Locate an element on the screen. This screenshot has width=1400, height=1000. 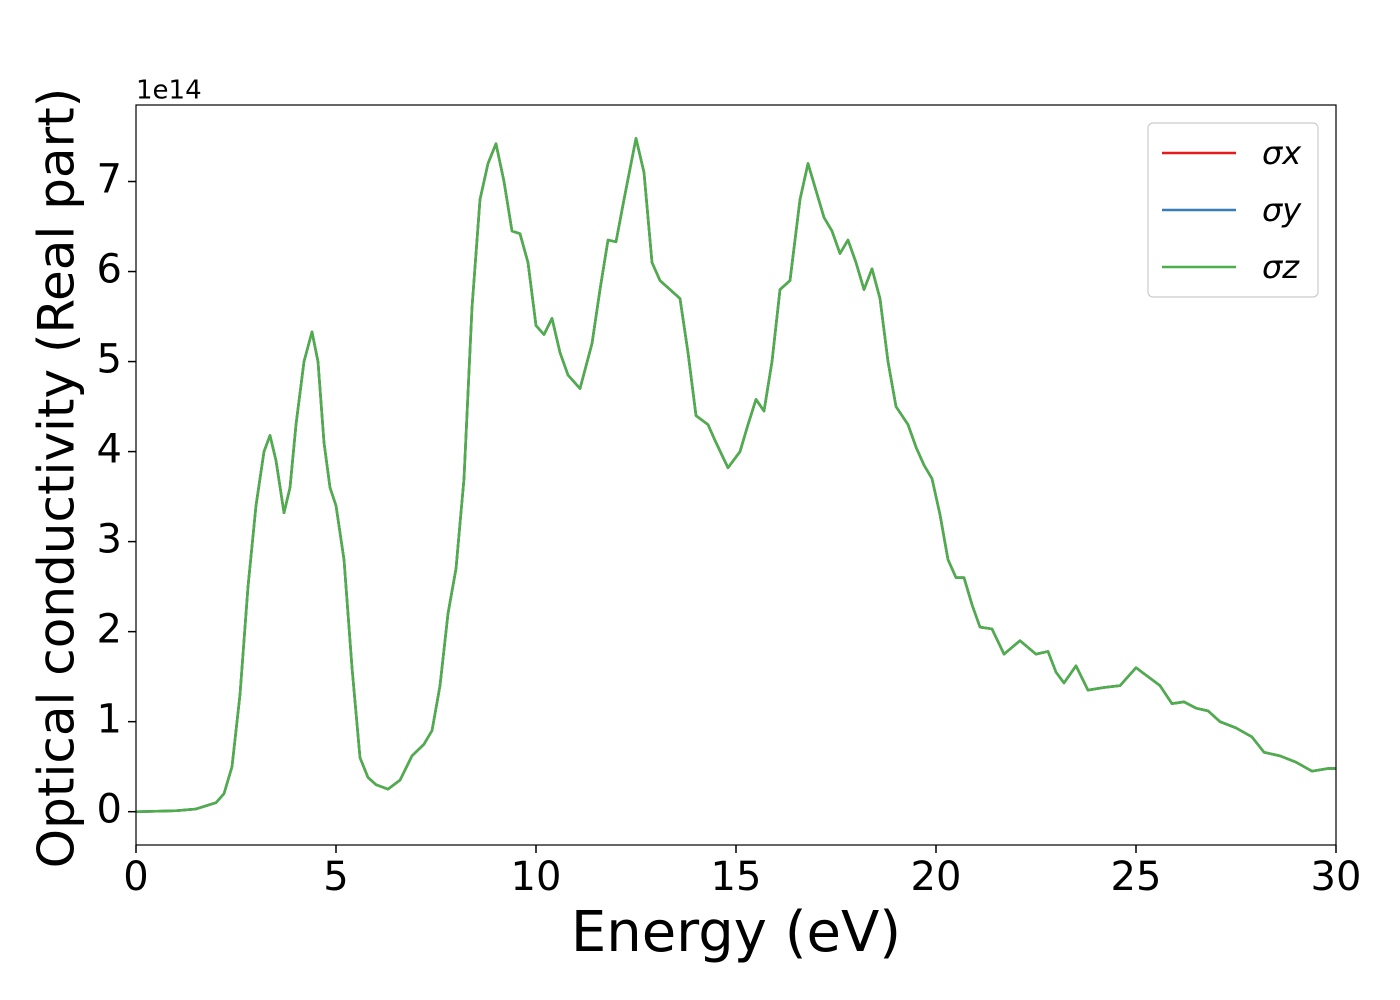
y-tick-label: 6 is located at coordinates (109, 270).